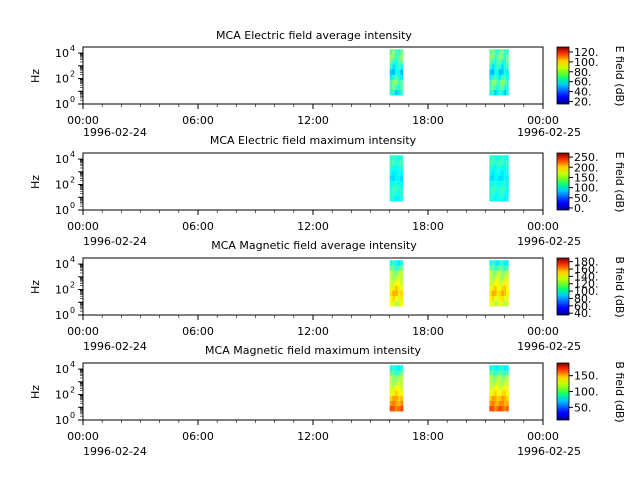 This screenshot has width=640, height=480. Describe the element at coordinates (115, 132) in the screenshot. I see `date-label-start: 1996-02-24` at that location.